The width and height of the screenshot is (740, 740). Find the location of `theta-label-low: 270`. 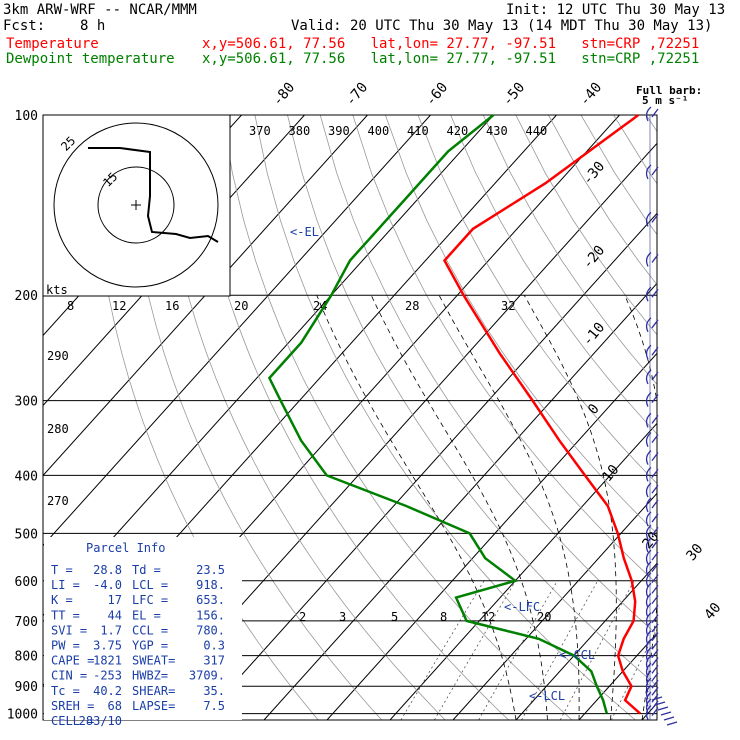

theta-label-low: 270 is located at coordinates (58, 501).